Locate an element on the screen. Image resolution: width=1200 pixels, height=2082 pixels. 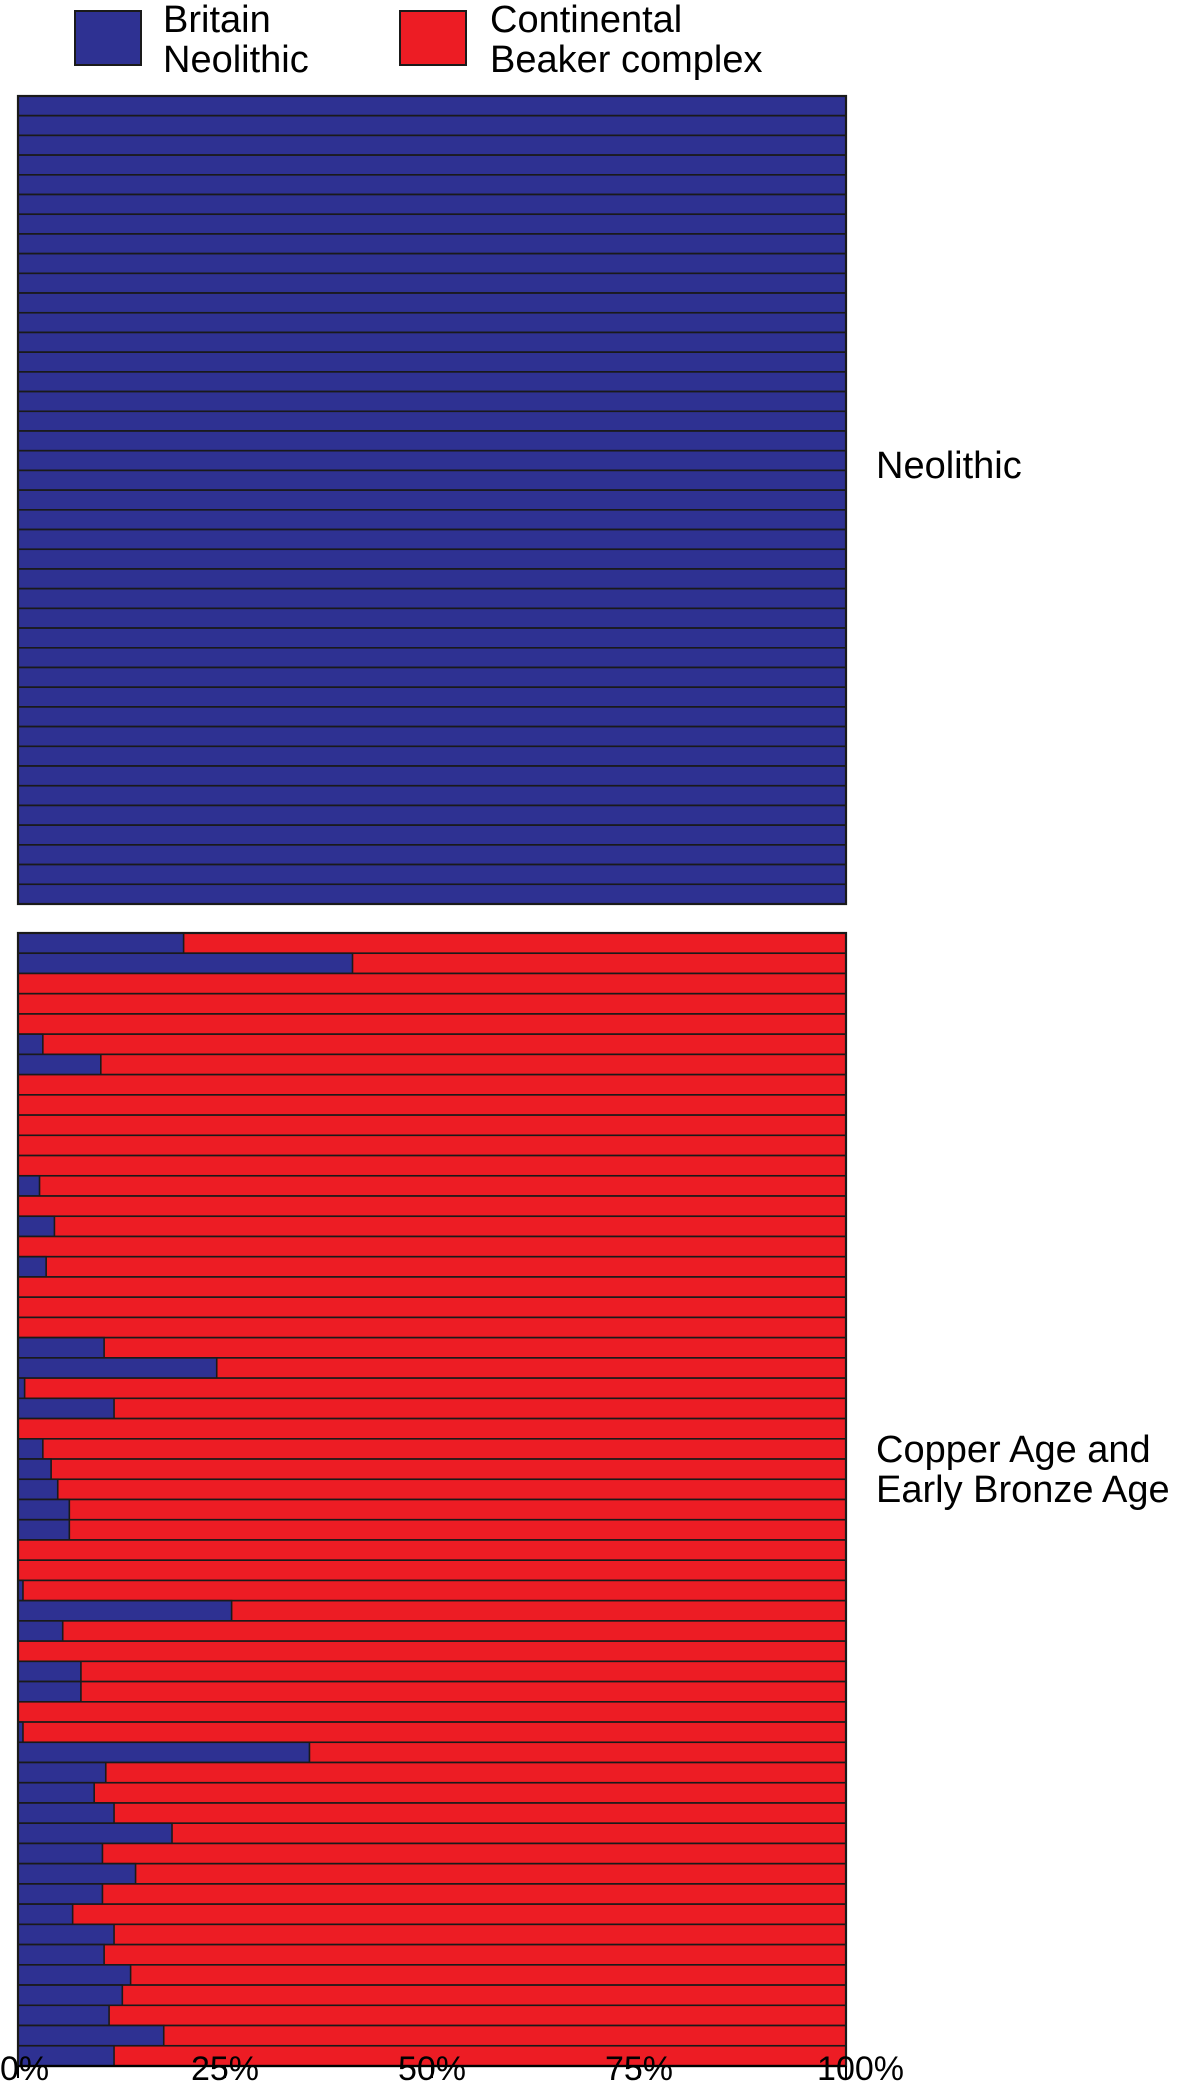
legend-label-line: Britain is located at coordinates (217, 20).